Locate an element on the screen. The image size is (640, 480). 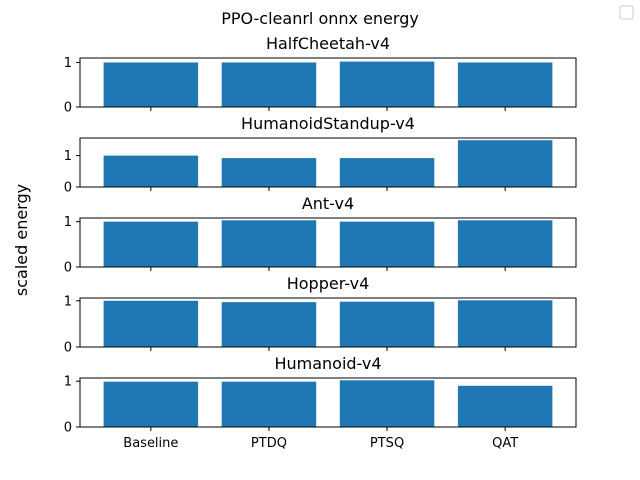
x-tick-label: PTSQ is located at coordinates (387, 443).